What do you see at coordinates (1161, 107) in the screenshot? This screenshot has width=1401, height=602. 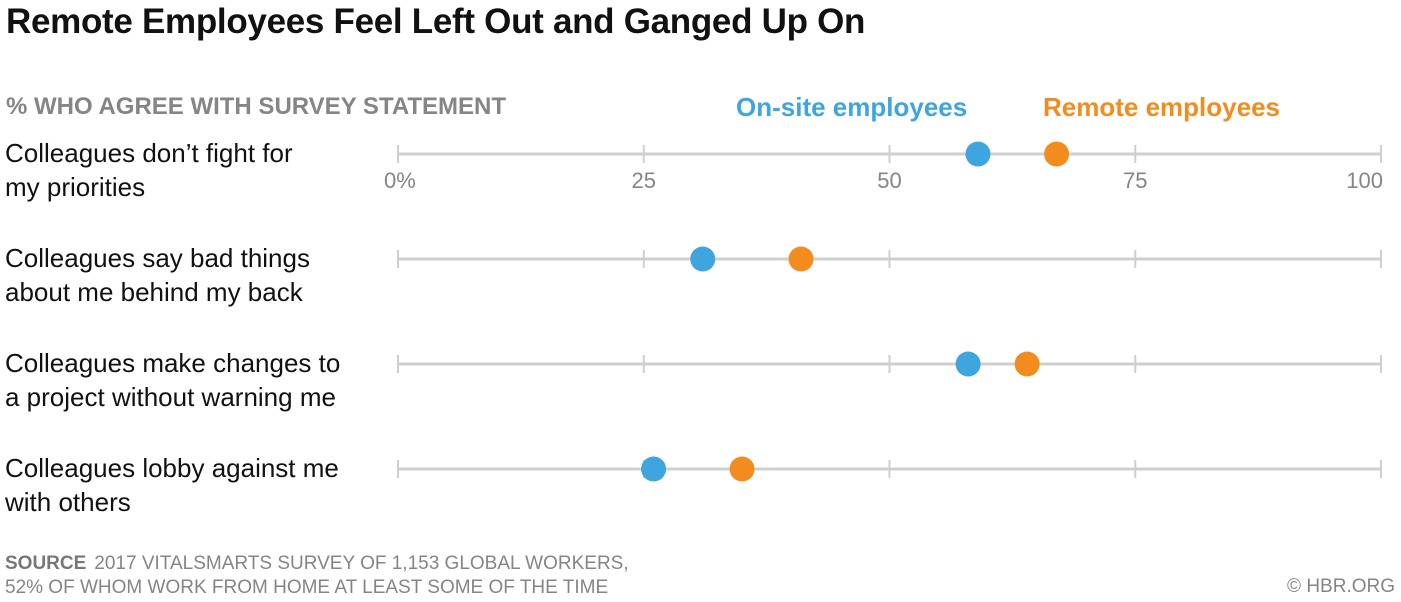 I see `legend-entry: Remote employees` at bounding box center [1161, 107].